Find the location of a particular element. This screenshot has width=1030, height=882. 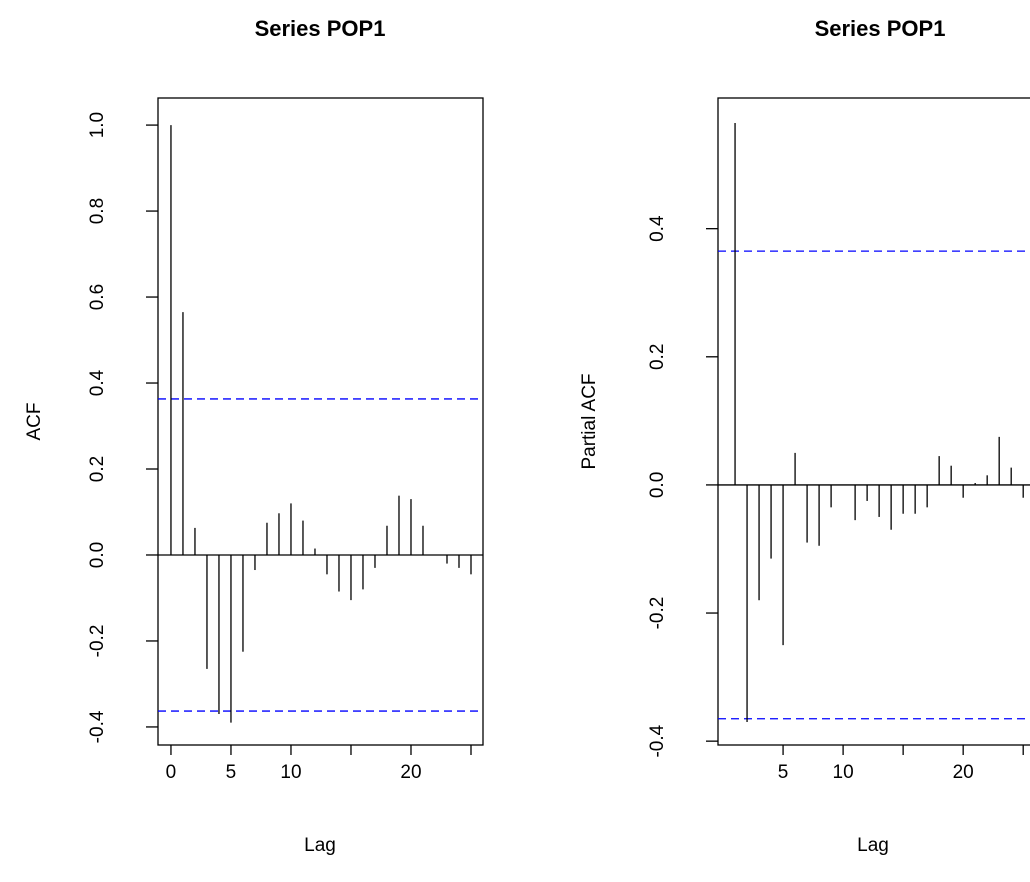

y-tick-label: 0.8 is located at coordinates (97, 211).